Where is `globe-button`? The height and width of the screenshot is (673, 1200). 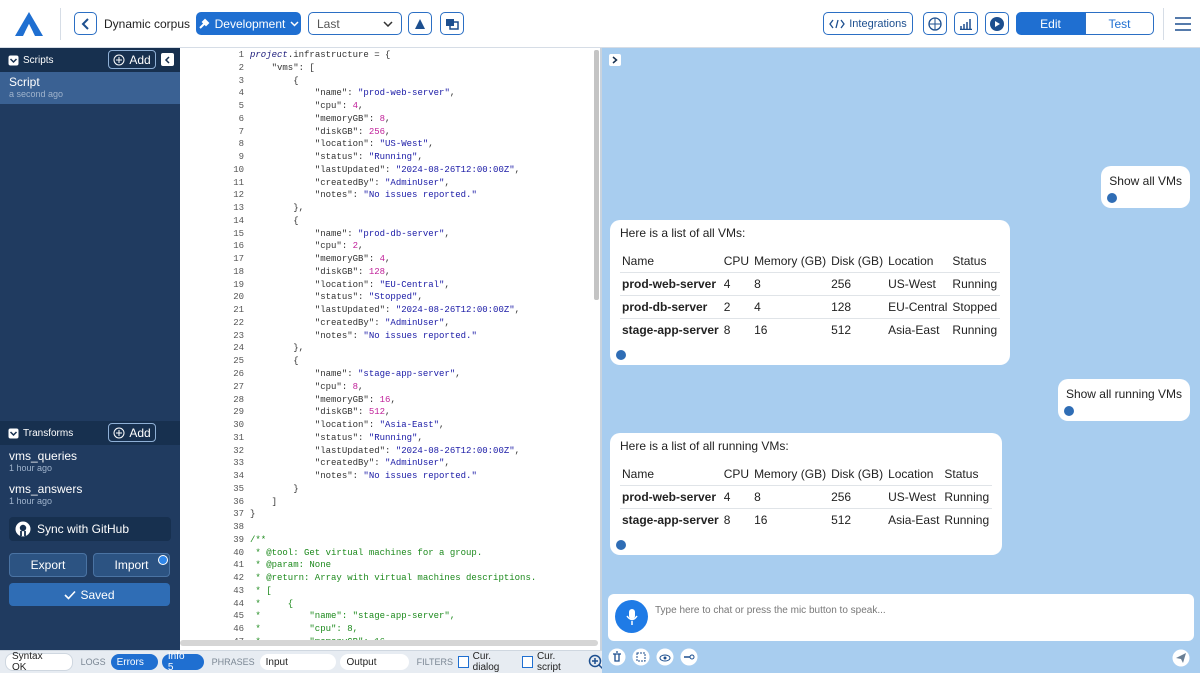
globe-button is located at coordinates (935, 23).